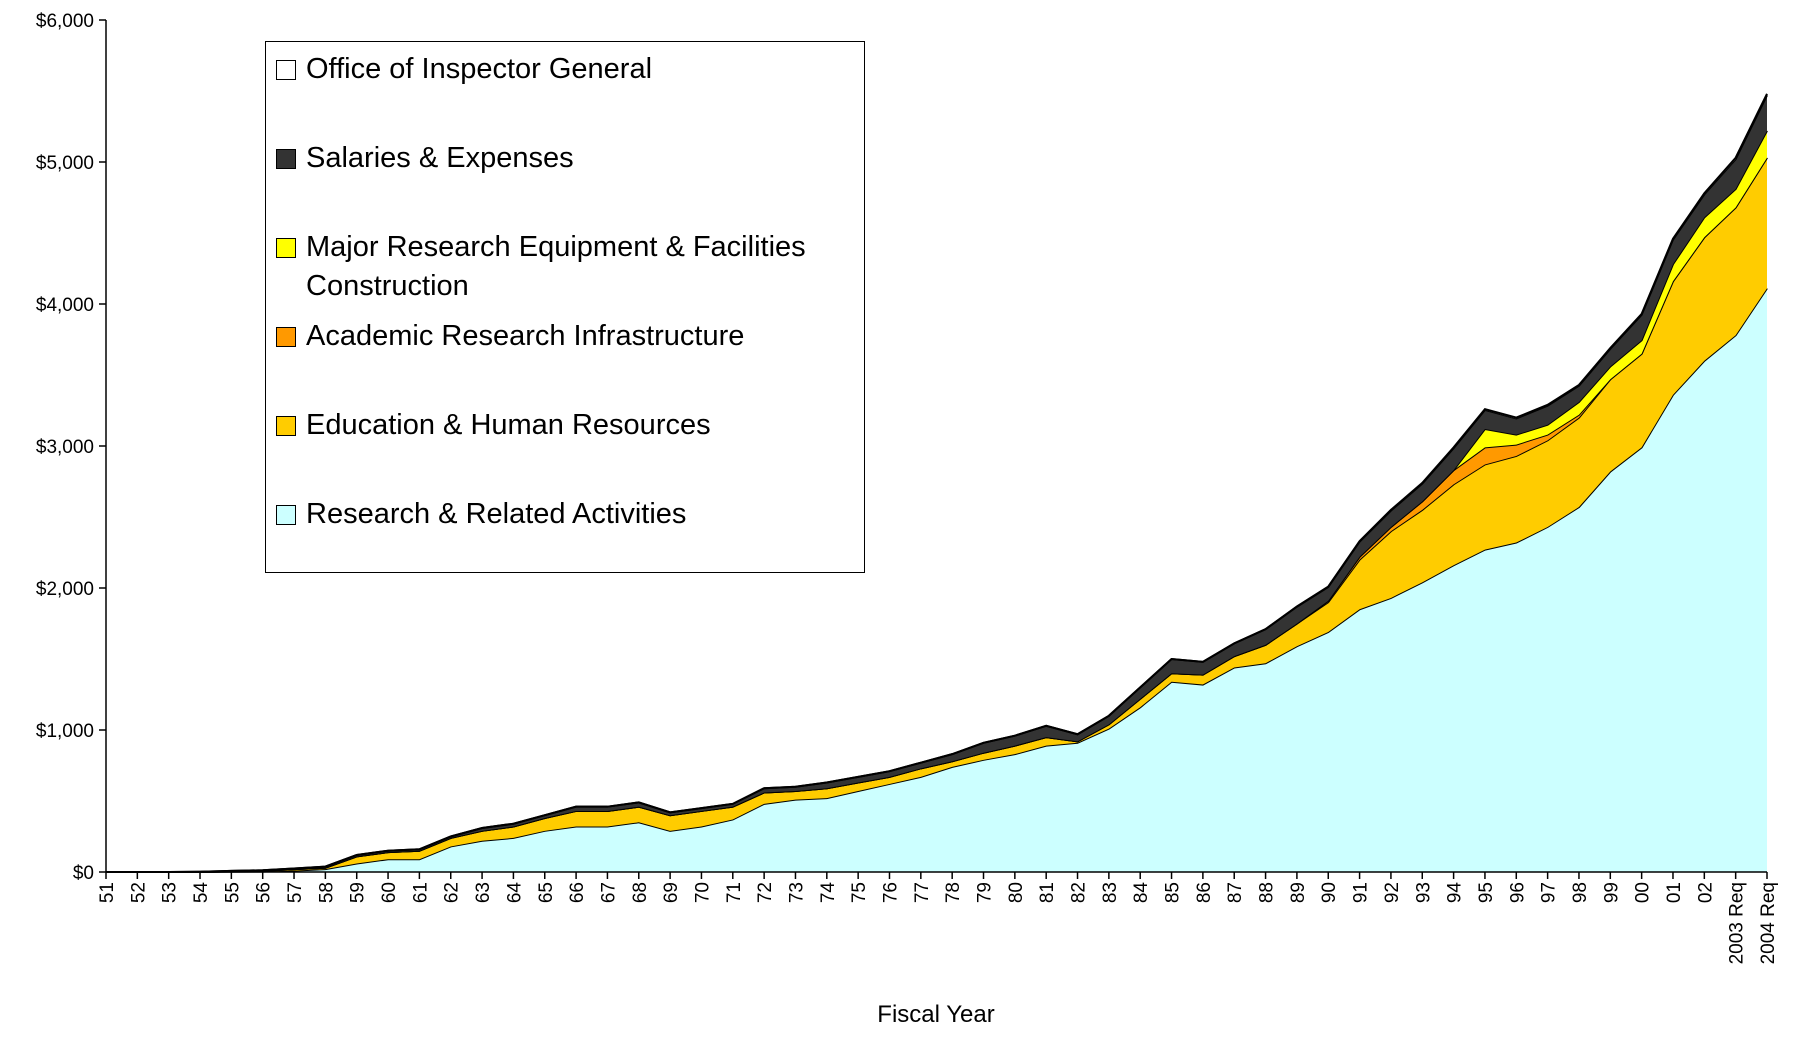  I want to click on x-axis-title: Fiscal Year, so click(935, 1014).